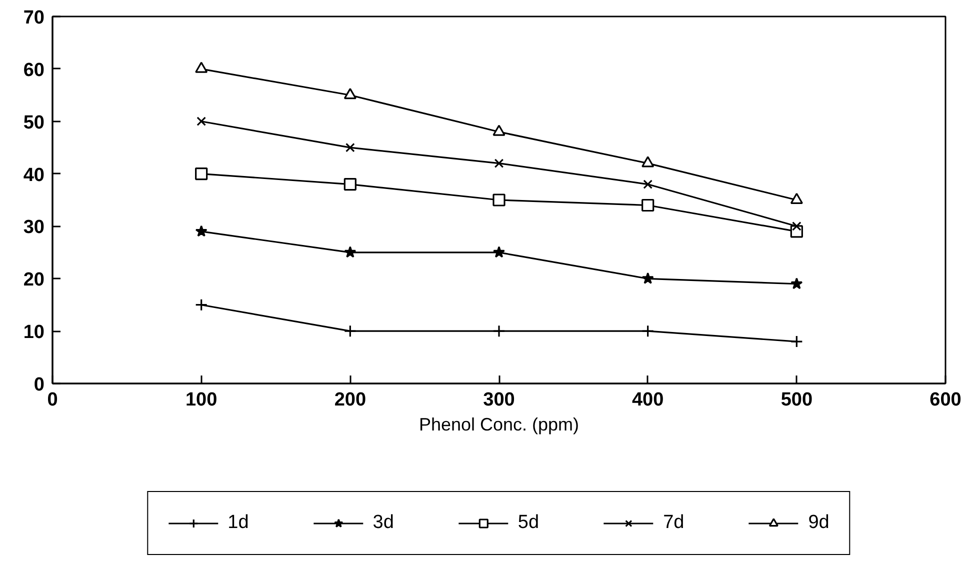  Describe the element at coordinates (499, 424) in the screenshot. I see `x-axis-title: Phenol Conc. (ppm)` at that location.